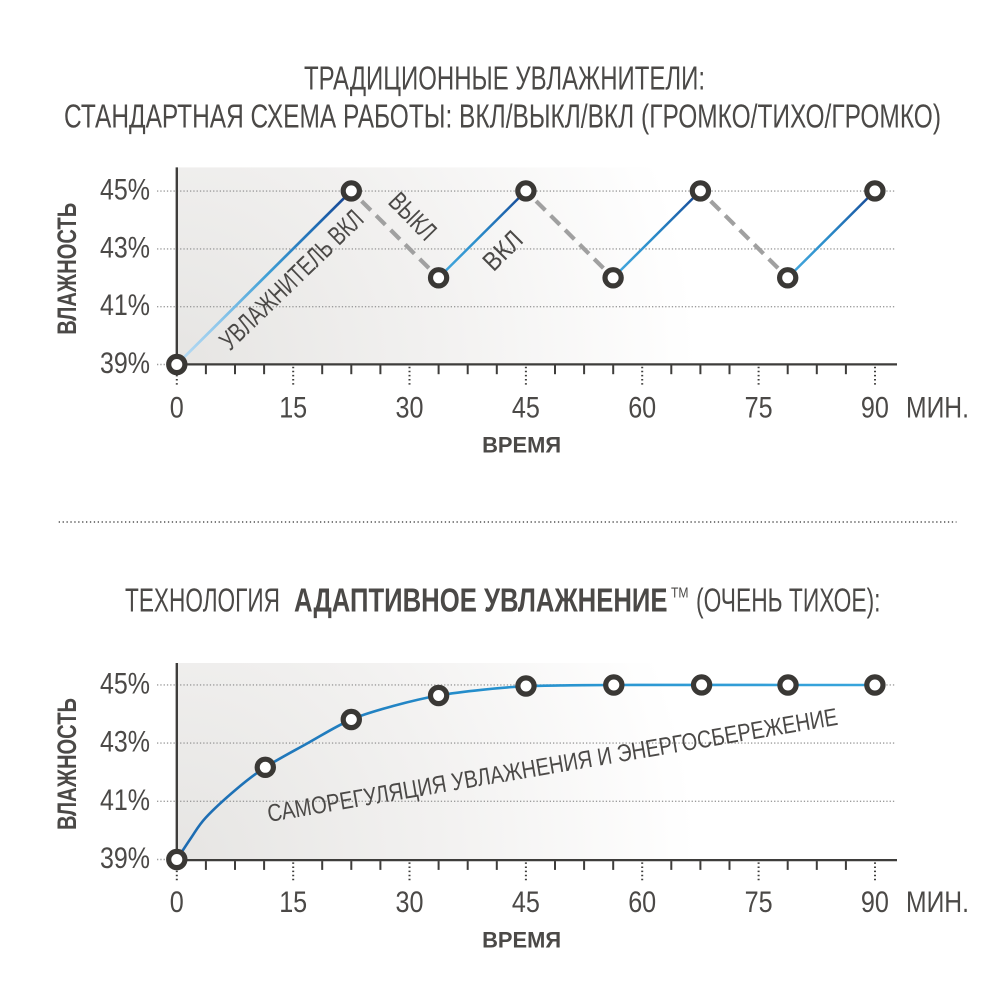 Image resolution: width=1000 pixels, height=1000 pixels. Describe the element at coordinates (504, 78) in the screenshot. I see `svg-text: ТРАДИЦИОННЫЕ УВЛАЖНИТЕЛИ:` at that location.